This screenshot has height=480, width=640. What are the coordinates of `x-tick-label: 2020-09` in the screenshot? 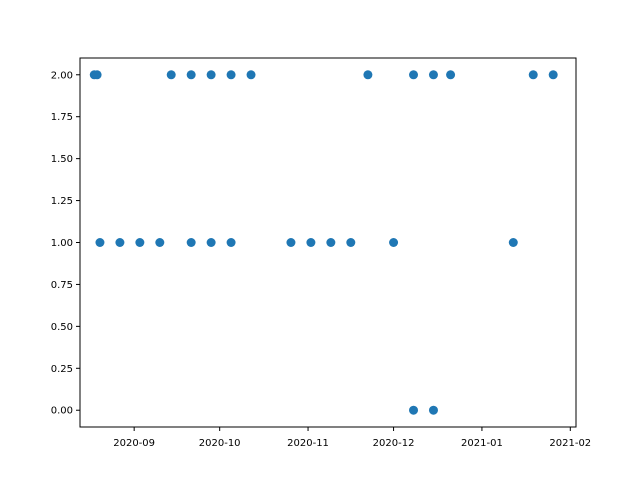 It's located at (134, 443).